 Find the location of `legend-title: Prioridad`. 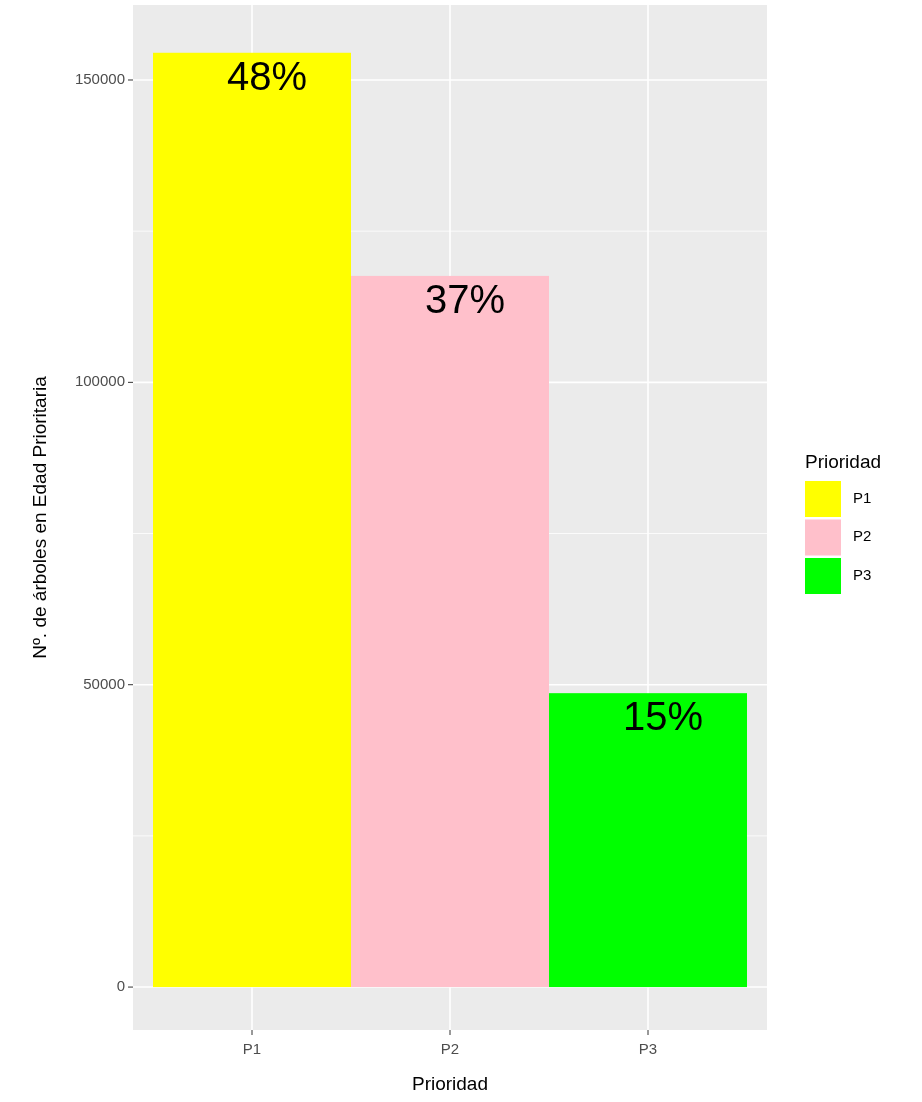

legend-title: Prioridad is located at coordinates (450, 1083).